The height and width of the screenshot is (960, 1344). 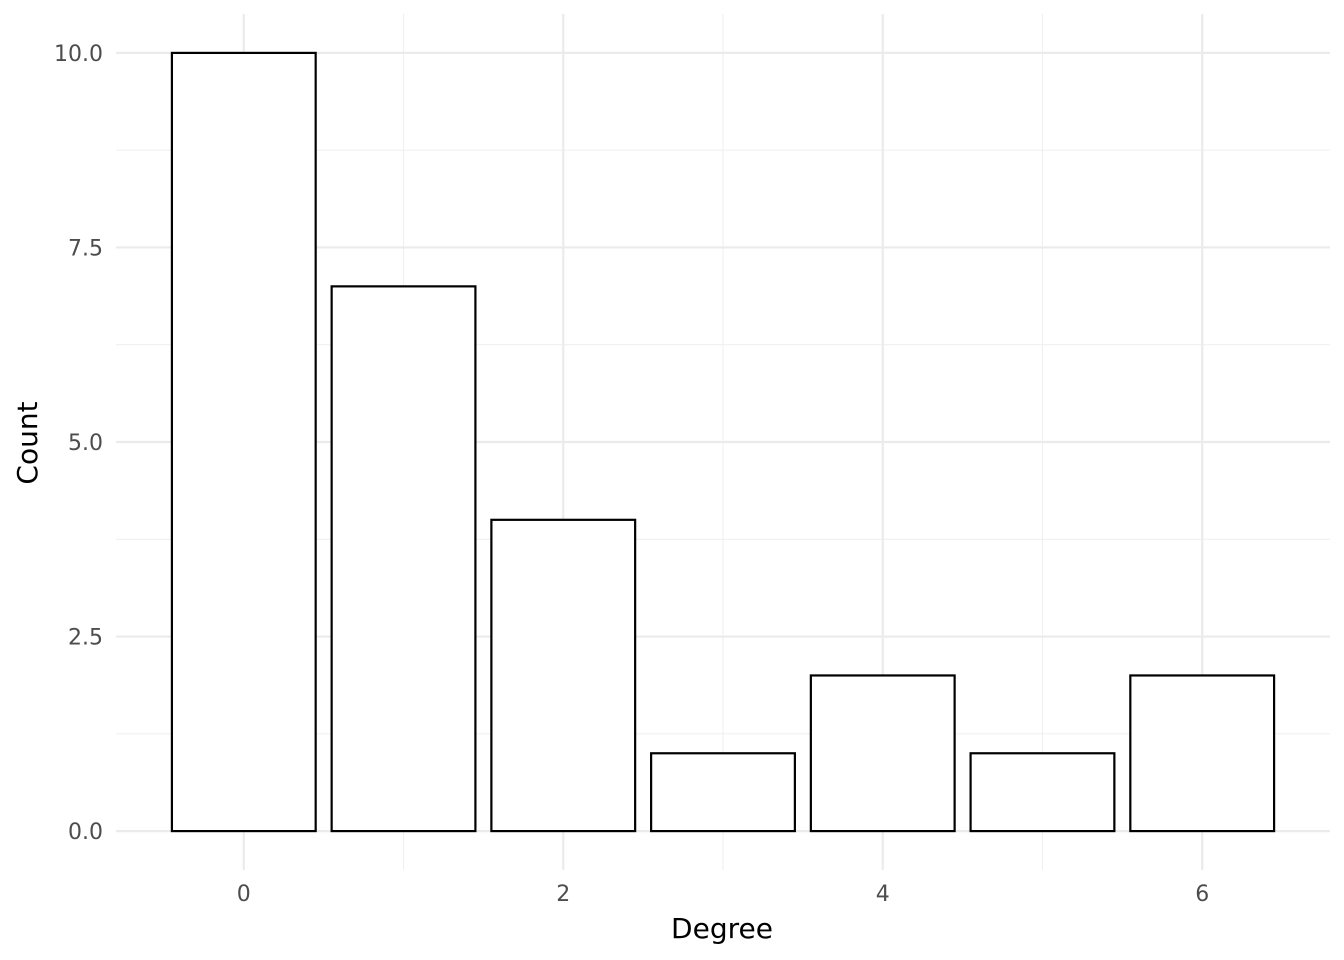 I want to click on x-tick-label: 4, so click(x=883, y=894).